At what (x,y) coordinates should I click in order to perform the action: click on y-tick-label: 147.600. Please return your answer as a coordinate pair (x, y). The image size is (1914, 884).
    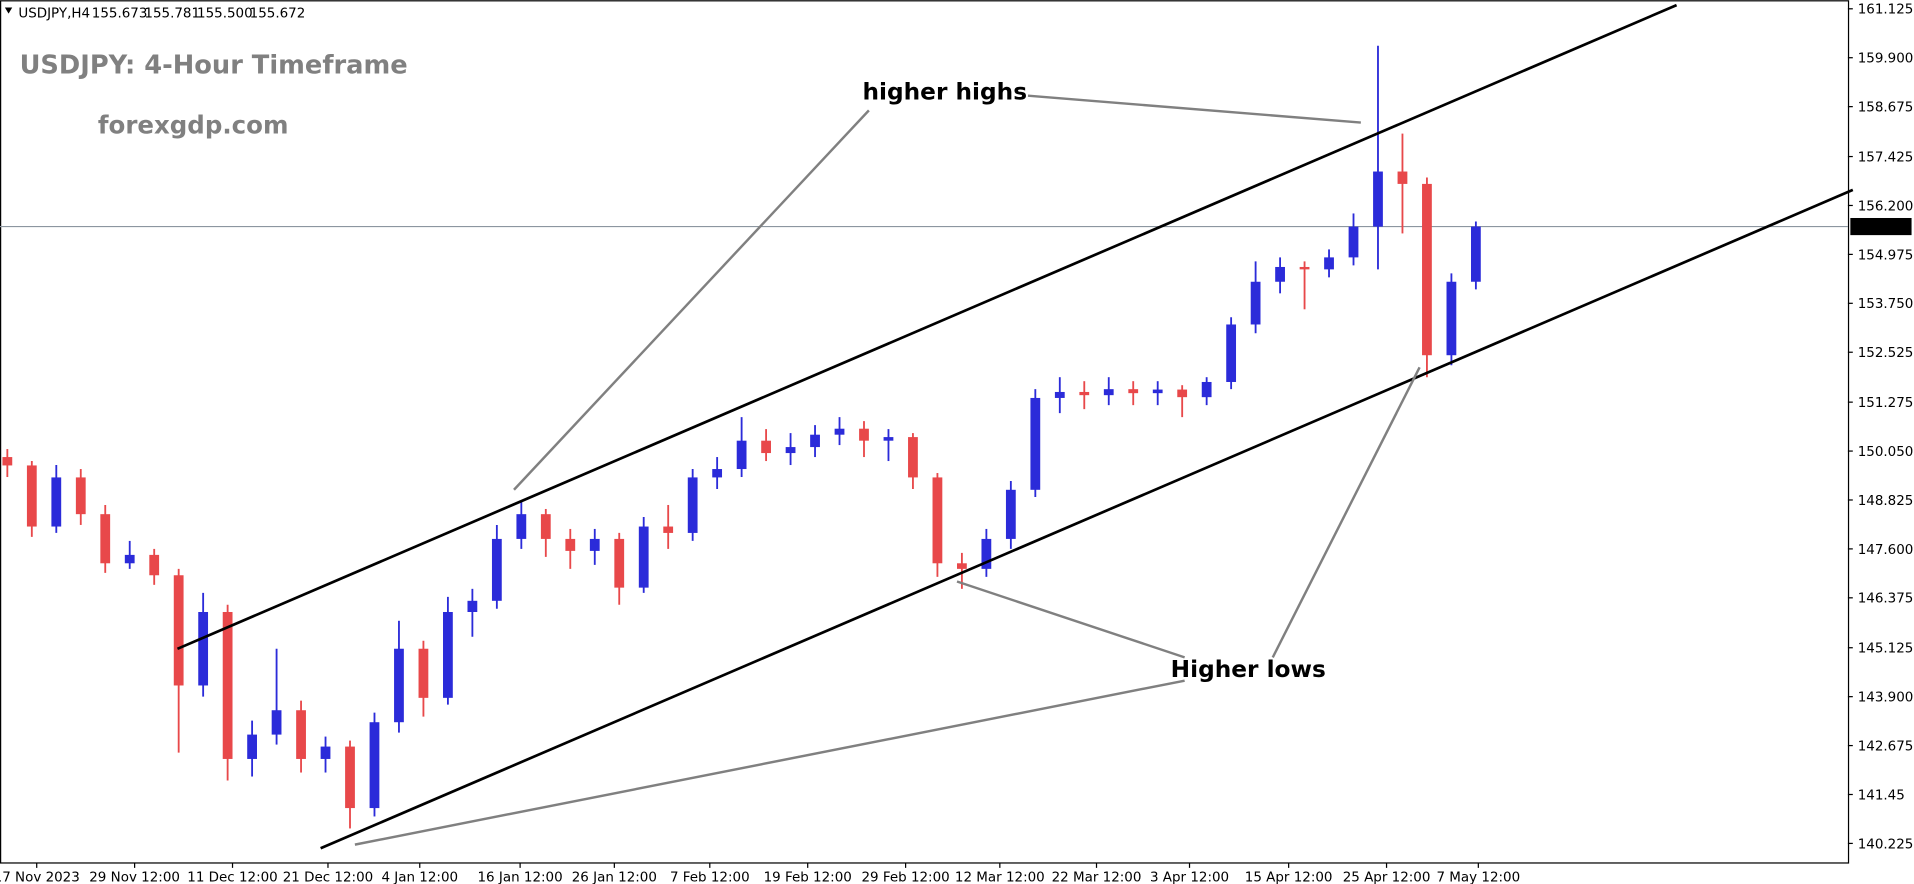
    Looking at the image, I should click on (1886, 550).